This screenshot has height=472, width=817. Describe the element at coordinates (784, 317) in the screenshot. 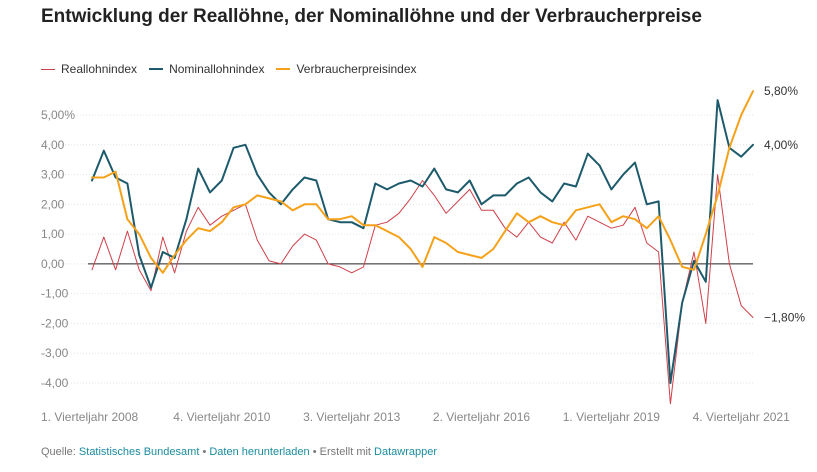

I see `end-label-reallohnindex: −1,80%` at that location.